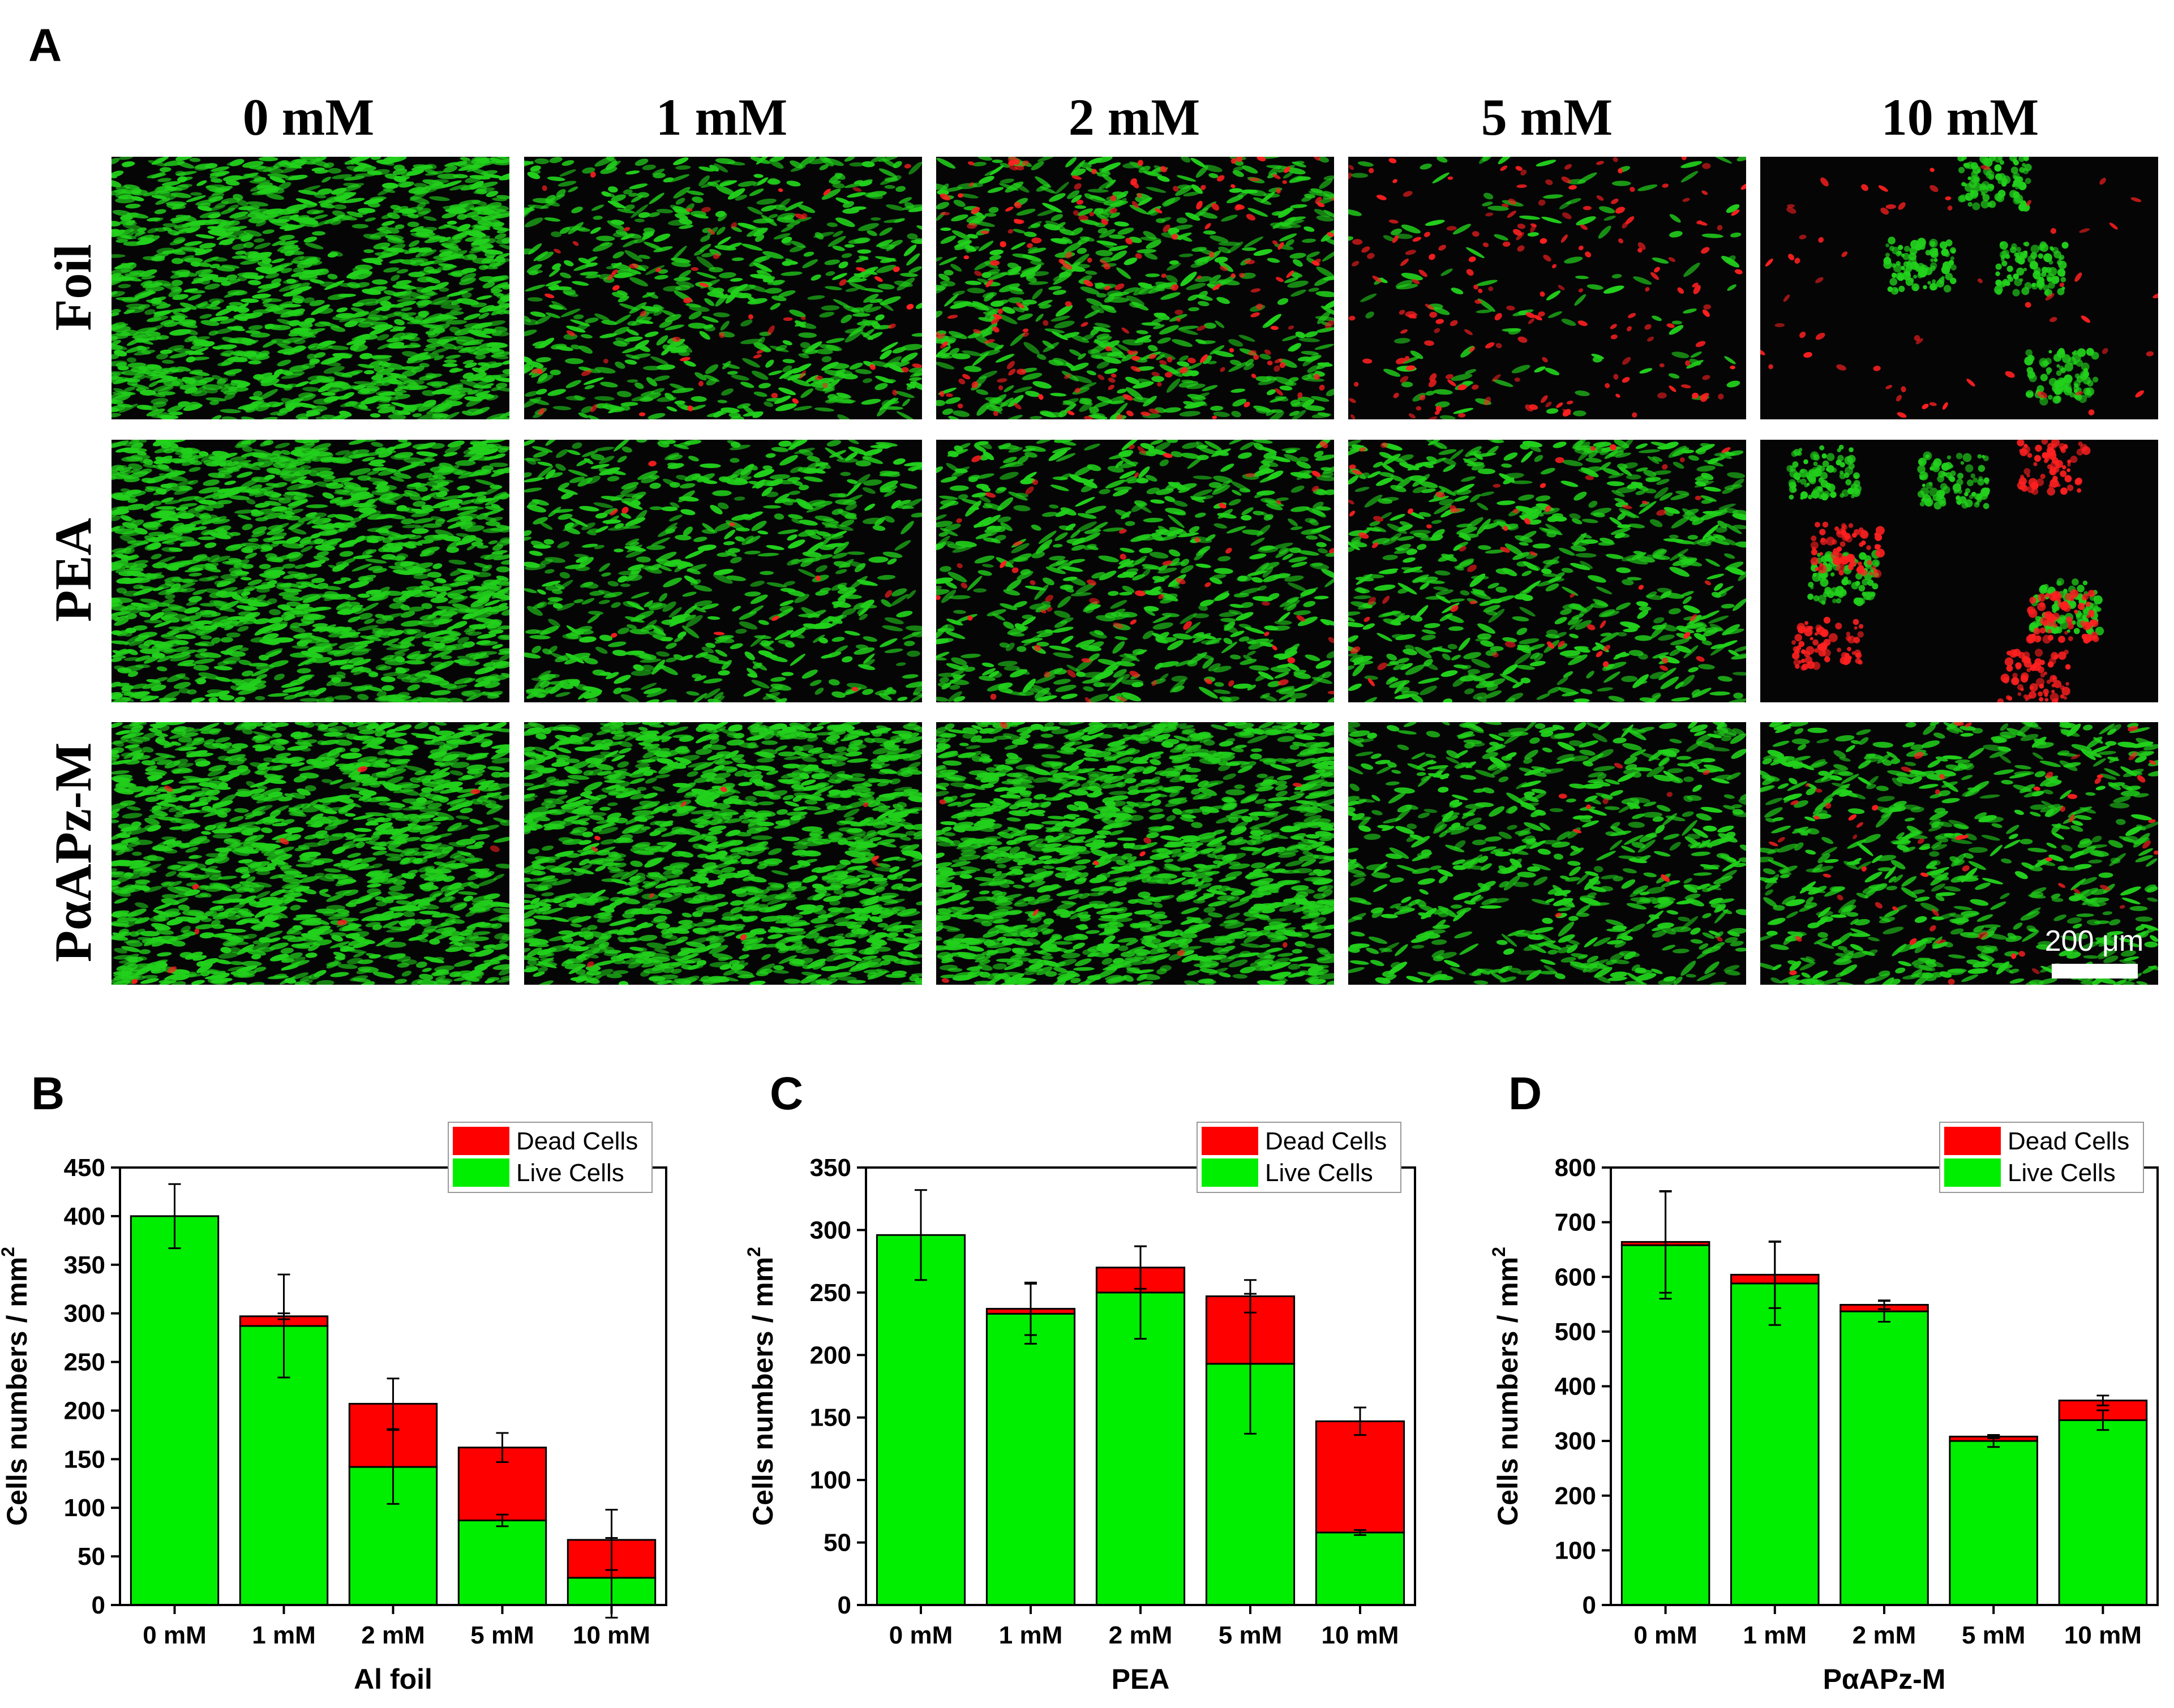 The width and height of the screenshot is (2174, 1708). I want to click on row-labels: Foil PEA PαAPz-M, so click(73, 603).